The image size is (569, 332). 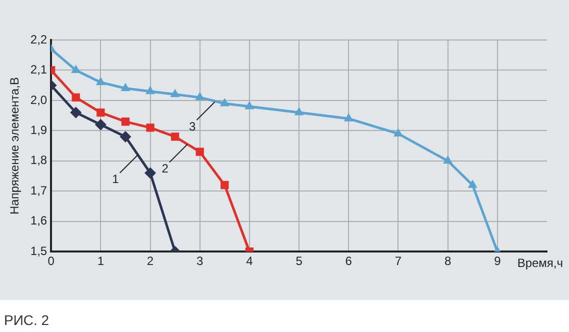 What do you see at coordinates (39, 39) in the screenshot?
I see `y-tick-label: 2,2` at bounding box center [39, 39].